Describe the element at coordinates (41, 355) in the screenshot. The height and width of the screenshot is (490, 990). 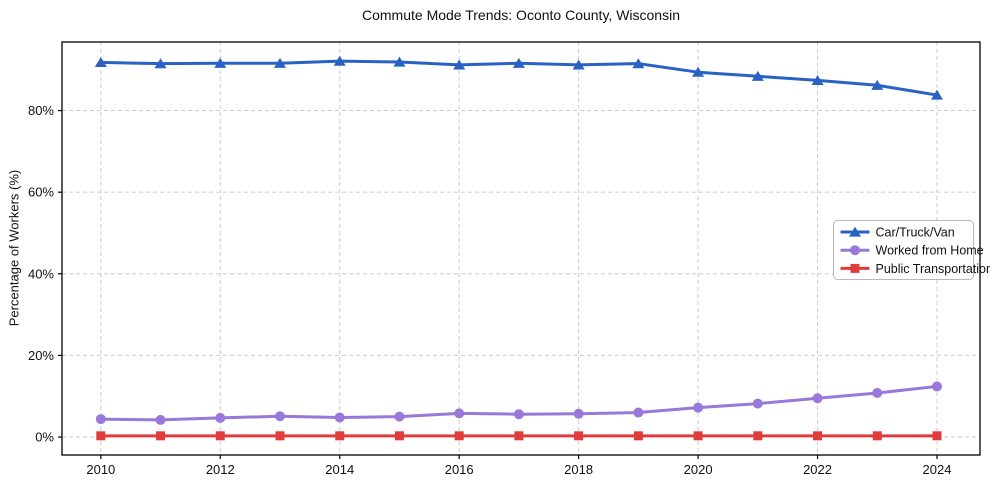
I see `y-tick-label: 20%` at that location.